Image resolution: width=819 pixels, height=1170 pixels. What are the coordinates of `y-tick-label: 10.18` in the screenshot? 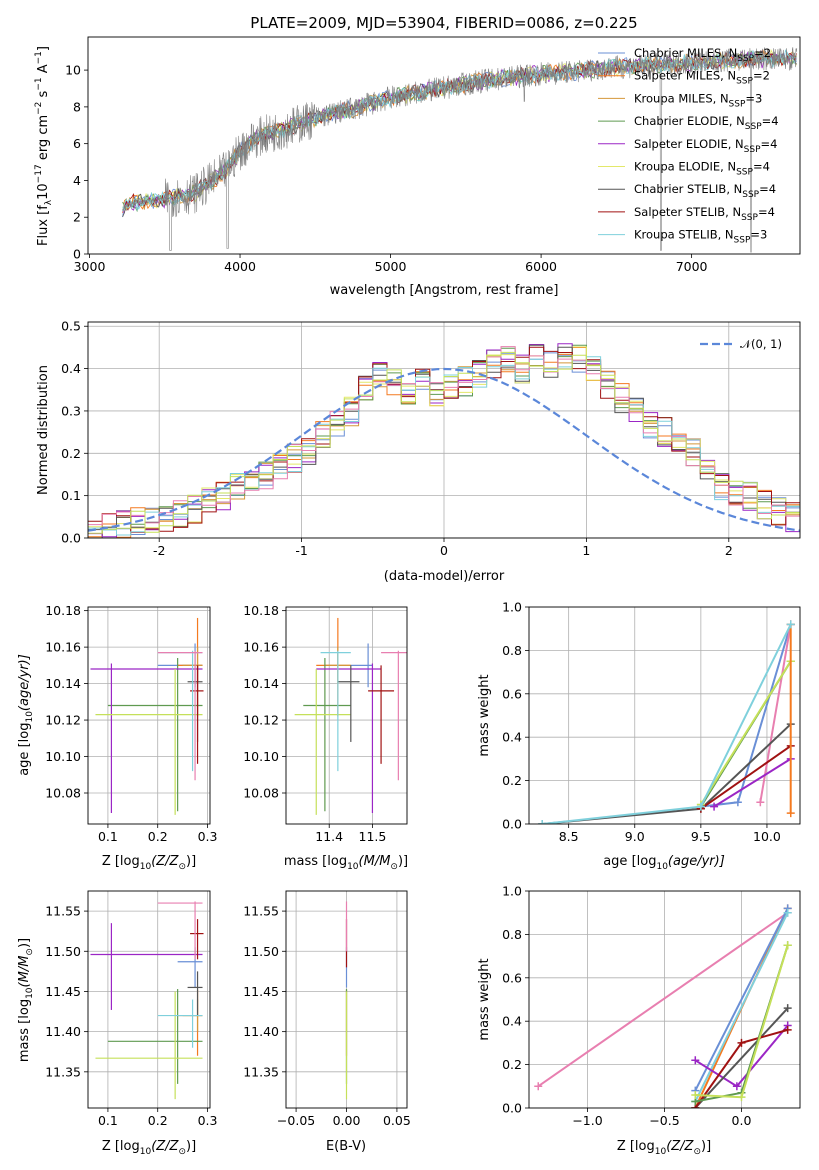 It's located at (63, 610).